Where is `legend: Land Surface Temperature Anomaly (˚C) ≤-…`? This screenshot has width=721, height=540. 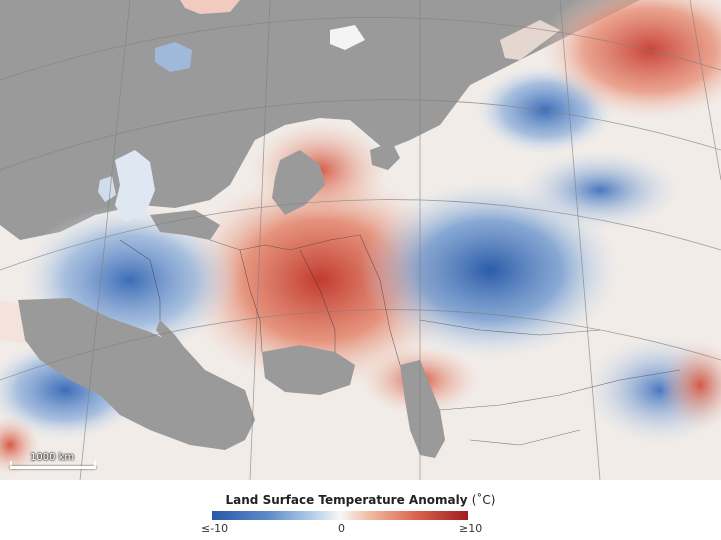
legend: Land Surface Temperature Anomaly (˚C) ≤-… is located at coordinates (360, 510).